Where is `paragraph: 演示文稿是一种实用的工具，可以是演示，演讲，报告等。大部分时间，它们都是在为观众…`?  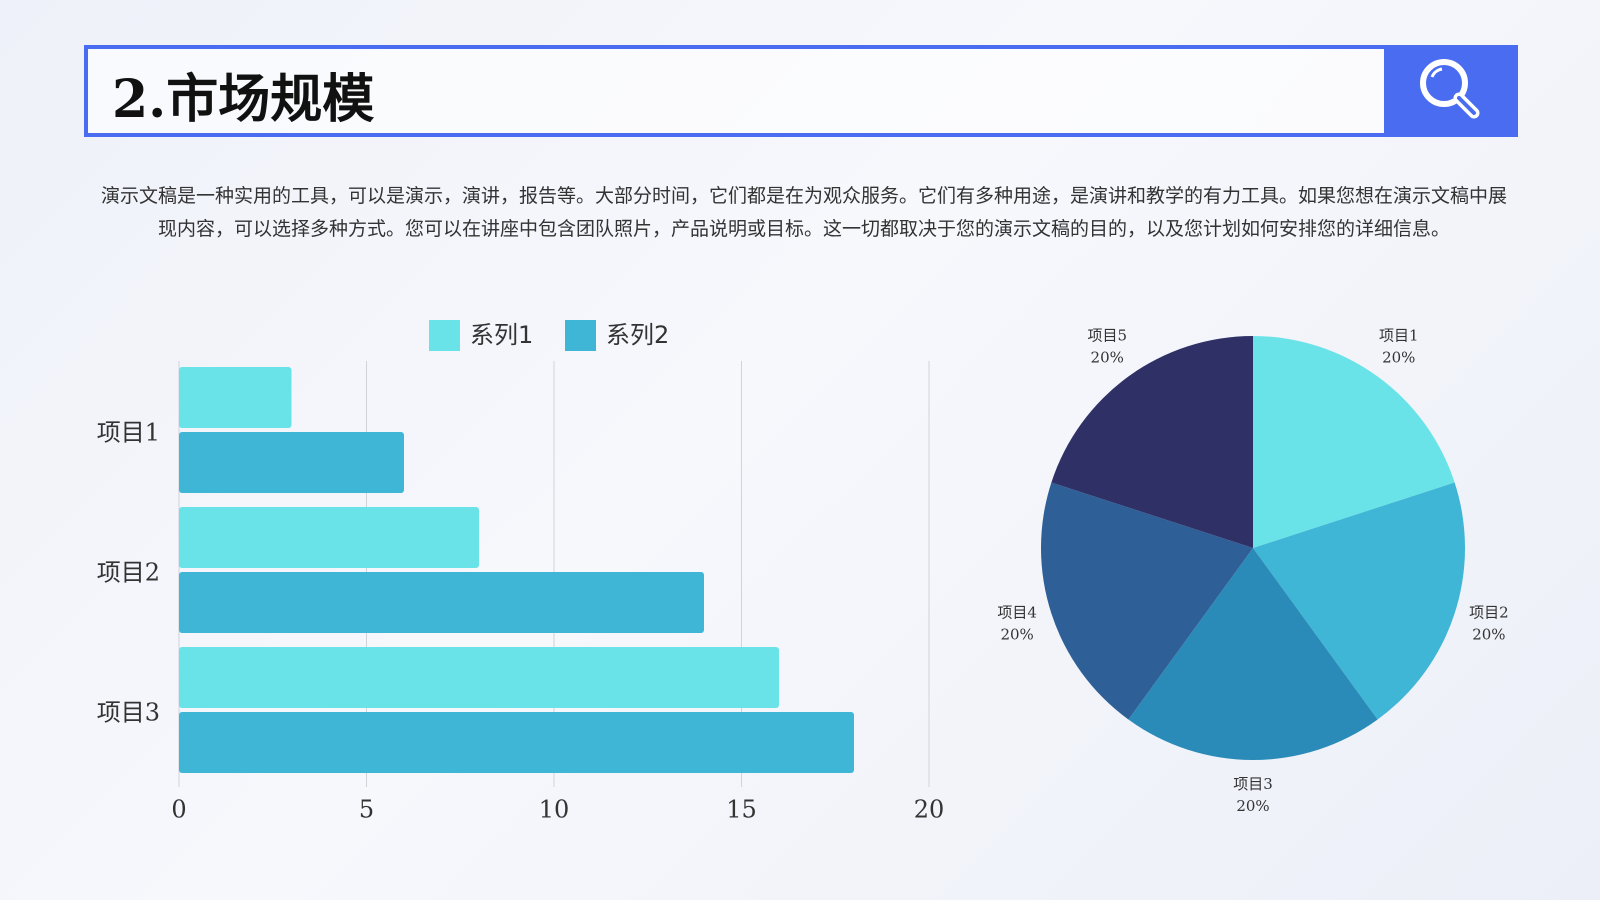 paragraph: 演示文稿是一种实用的工具，可以是演示，演讲，报告等。大部分时间，它们都是在为观众… is located at coordinates (803, 212).